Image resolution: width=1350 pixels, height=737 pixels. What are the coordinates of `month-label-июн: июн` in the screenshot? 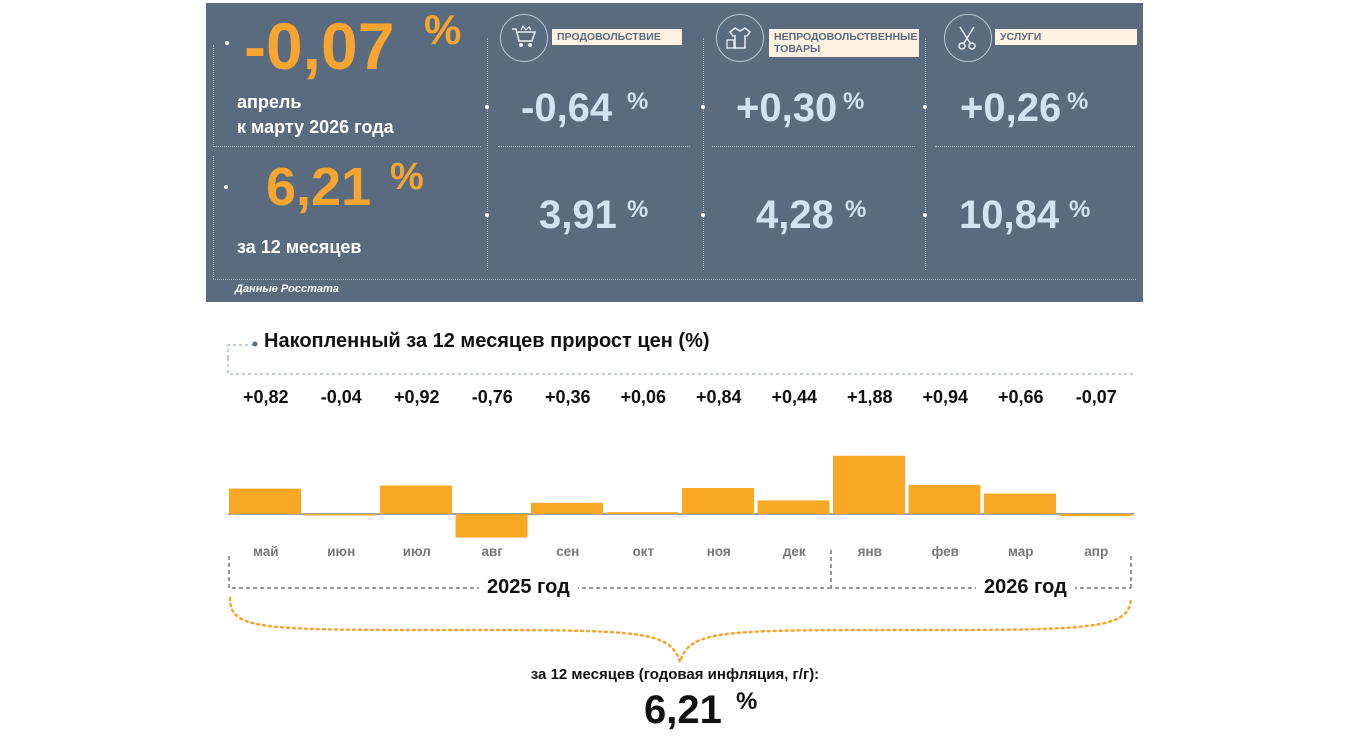 It's located at (341, 551).